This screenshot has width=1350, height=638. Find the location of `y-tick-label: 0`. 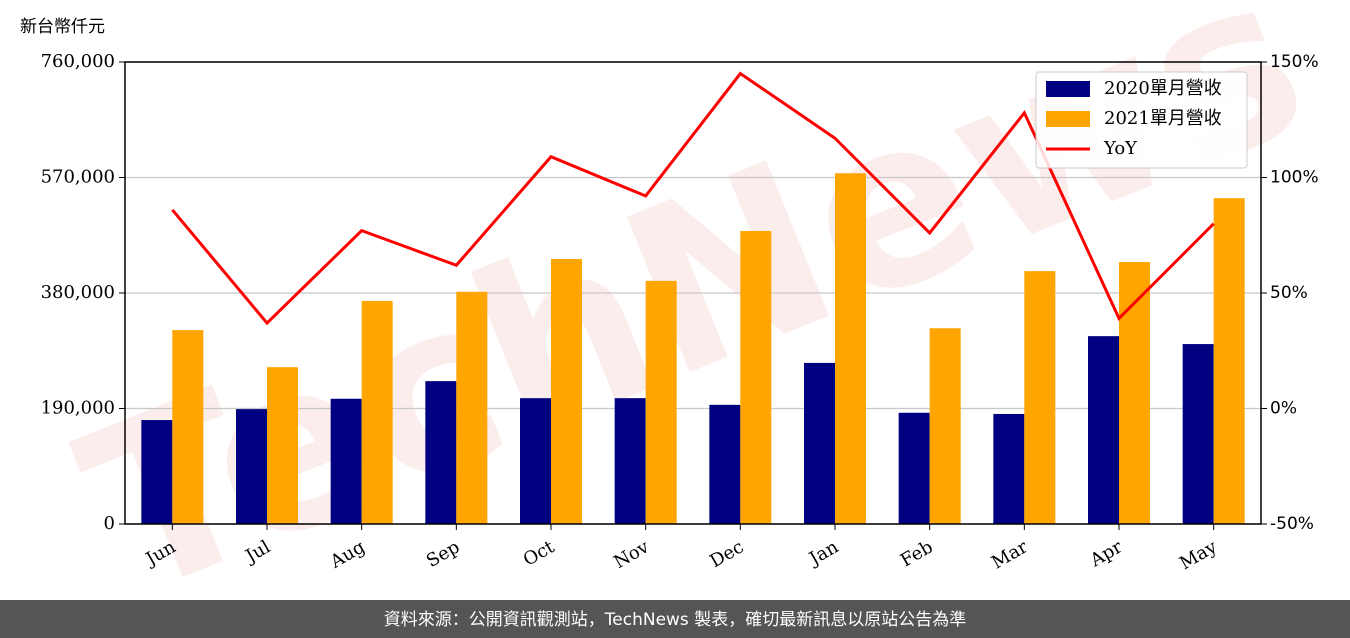

y-tick-label: 0 is located at coordinates (109, 523).